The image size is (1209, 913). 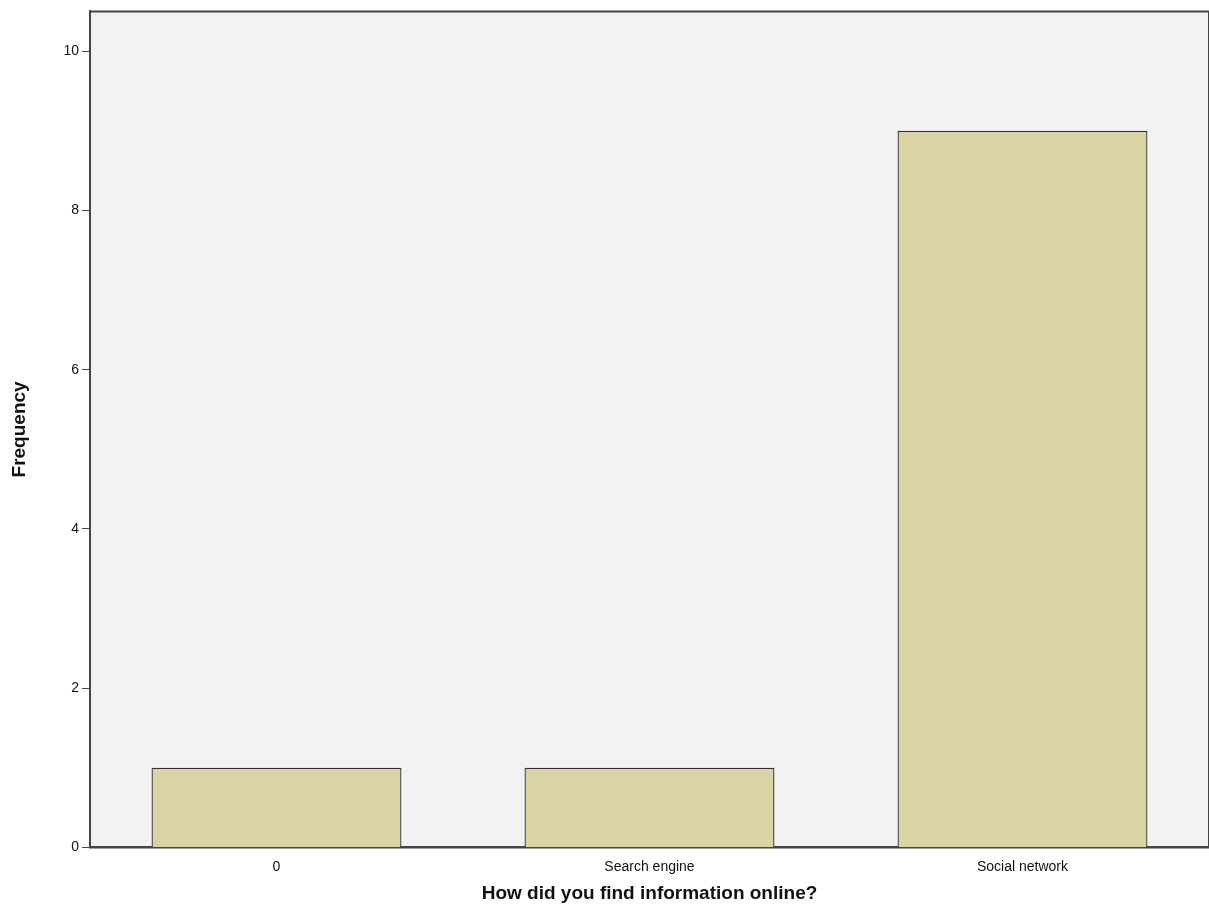 What do you see at coordinates (649, 892) in the screenshot?
I see `x-axis-title: How did you find information online?` at bounding box center [649, 892].